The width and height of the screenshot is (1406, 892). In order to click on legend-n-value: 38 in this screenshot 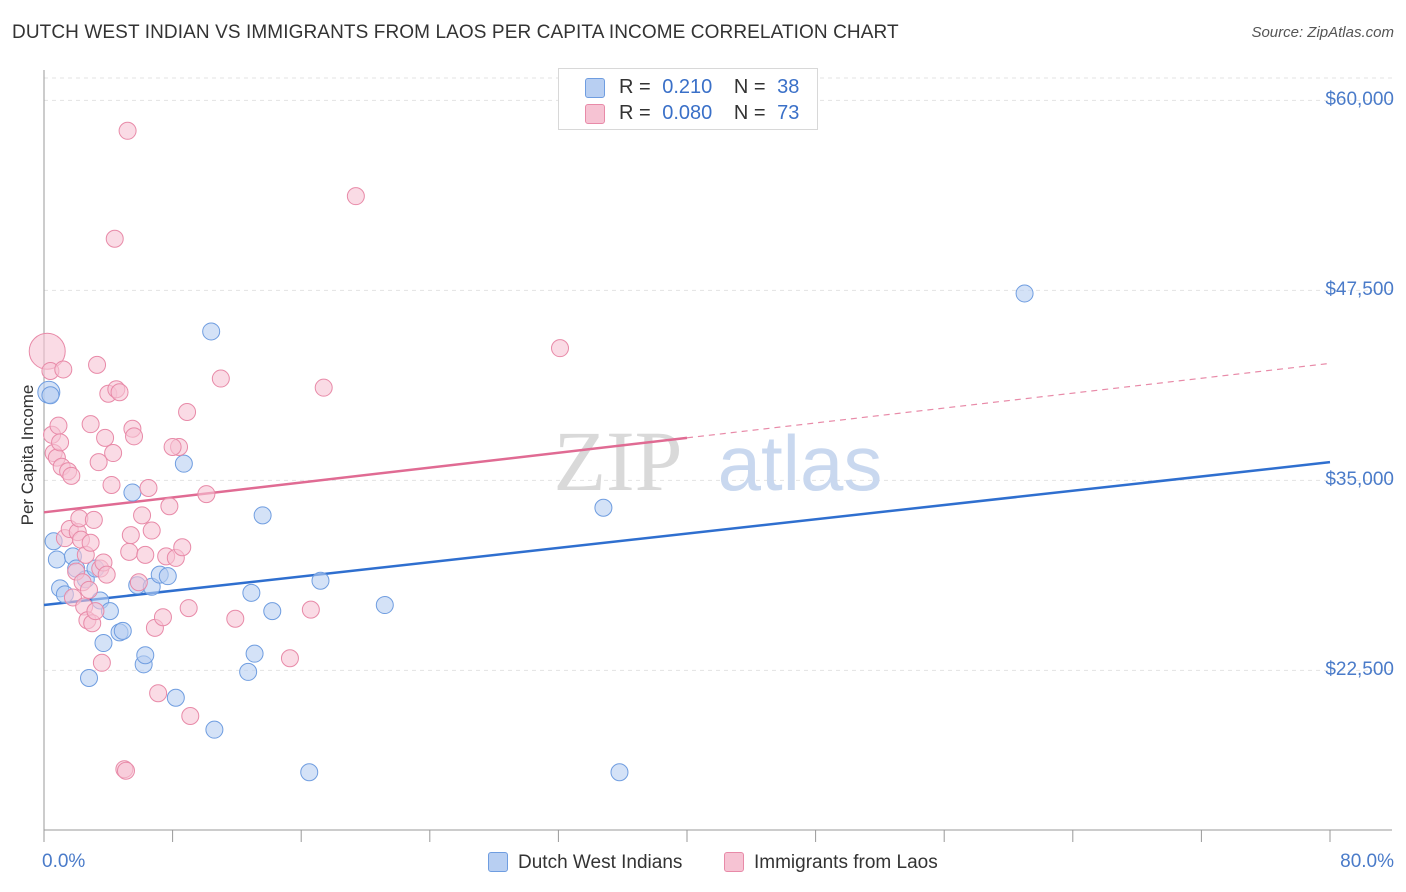, I will do `click(788, 87)`.